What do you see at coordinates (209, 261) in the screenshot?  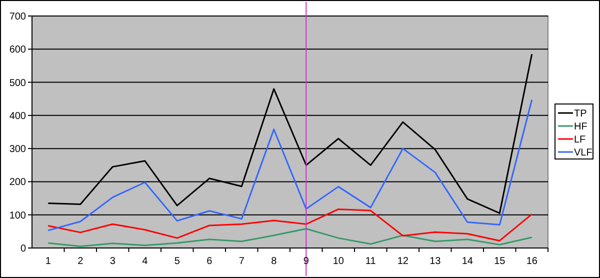 I see `x-tick-label: 6` at bounding box center [209, 261].